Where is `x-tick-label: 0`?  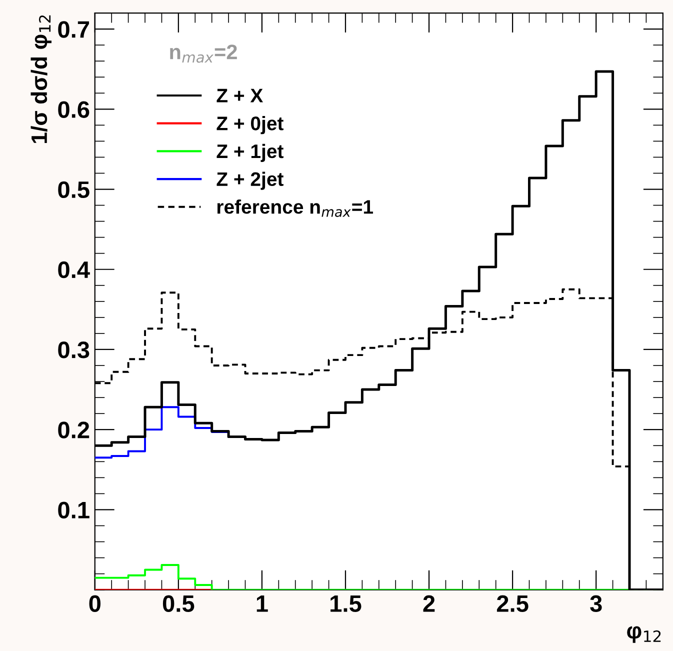
x-tick-label: 0 is located at coordinates (94, 603).